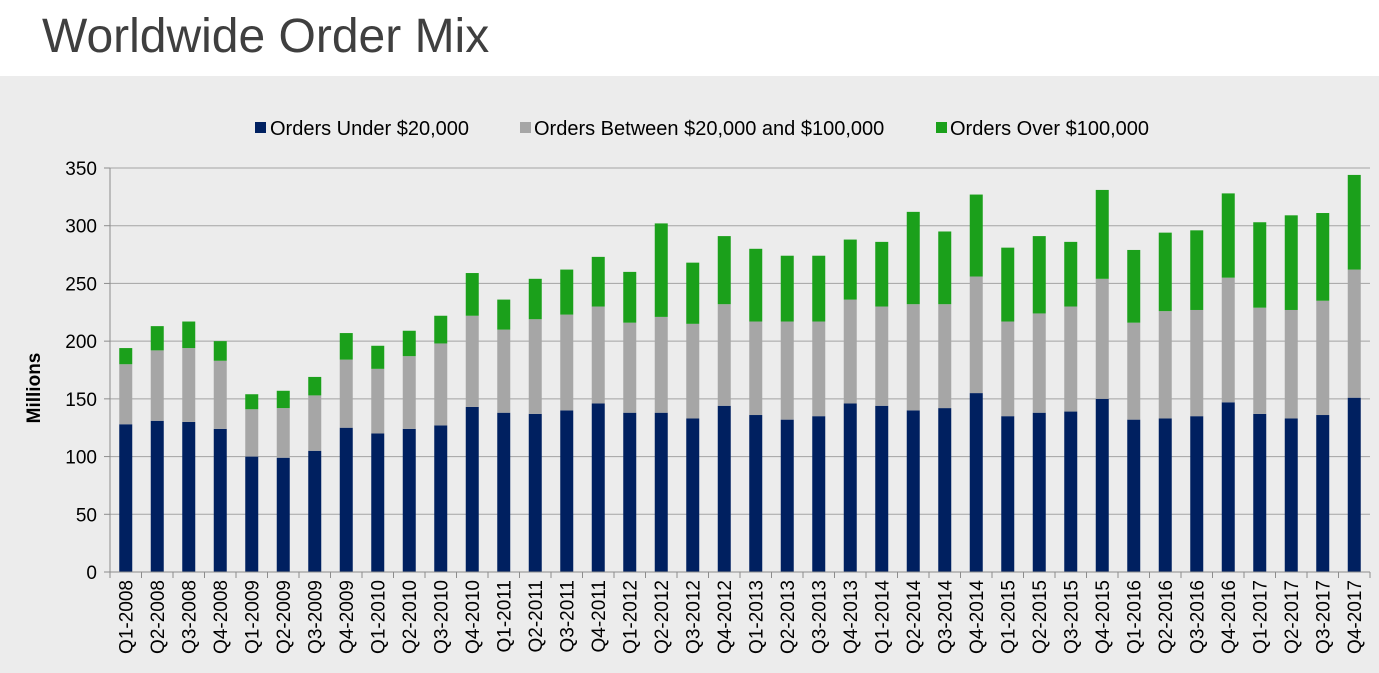  I want to click on bar-stack-q4-2017, so click(1354, 373).